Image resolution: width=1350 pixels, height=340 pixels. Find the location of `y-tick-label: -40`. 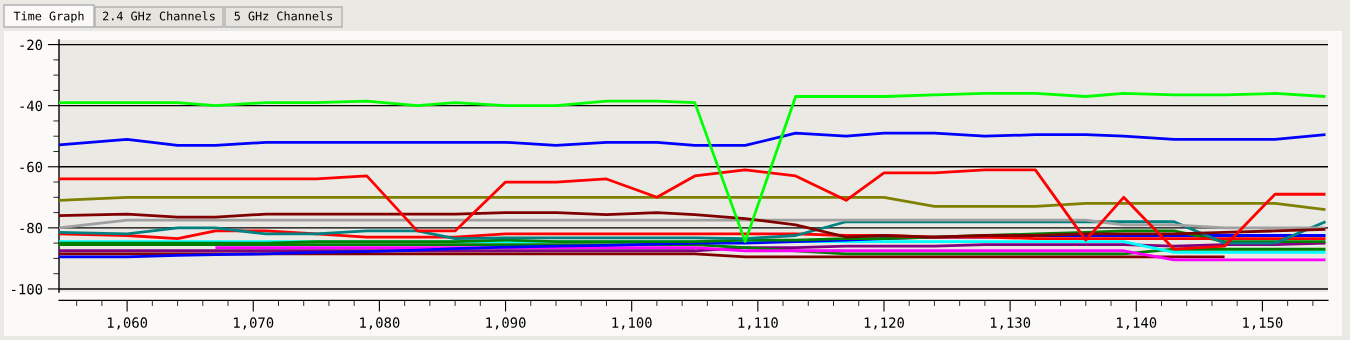

y-tick-label: -40 is located at coordinates (31, 106).